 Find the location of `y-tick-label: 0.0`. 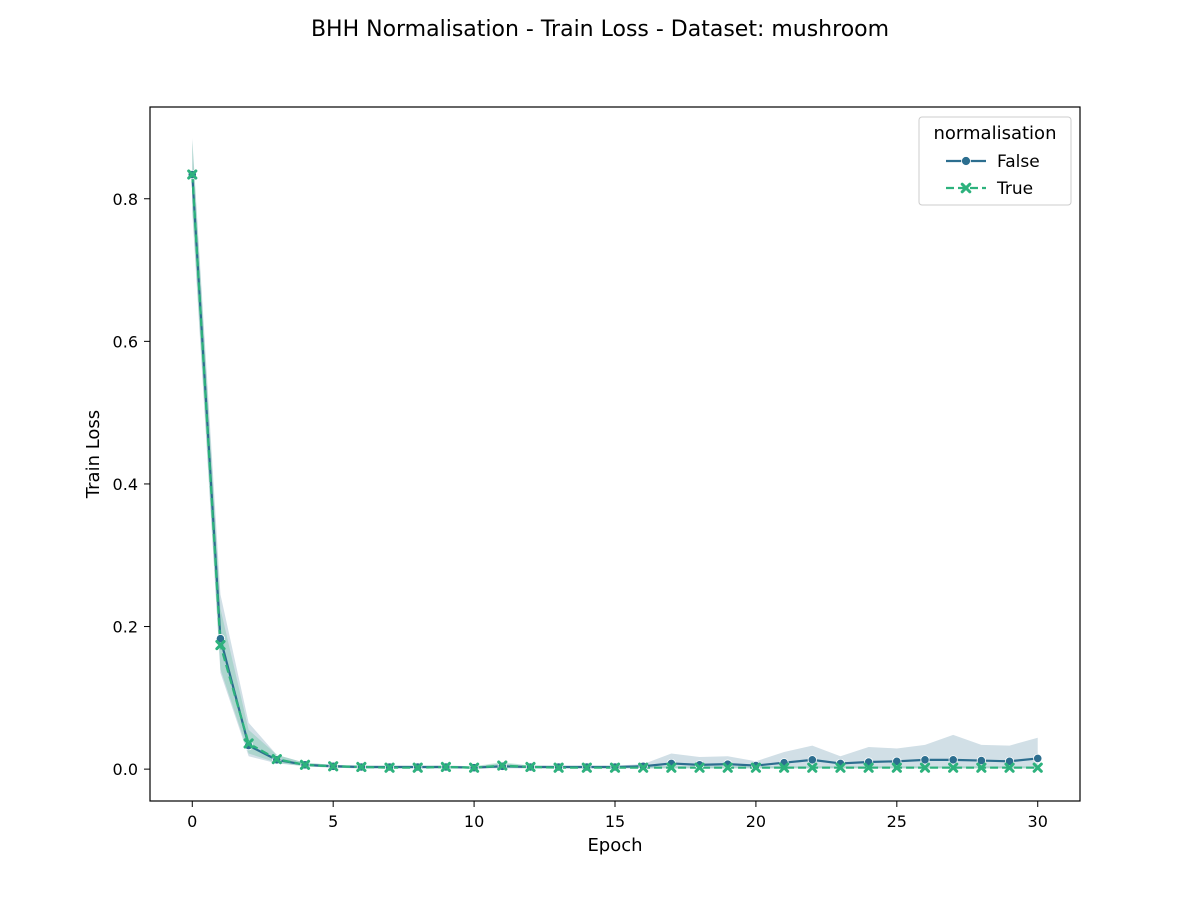

y-tick-label: 0.0 is located at coordinates (125, 769).